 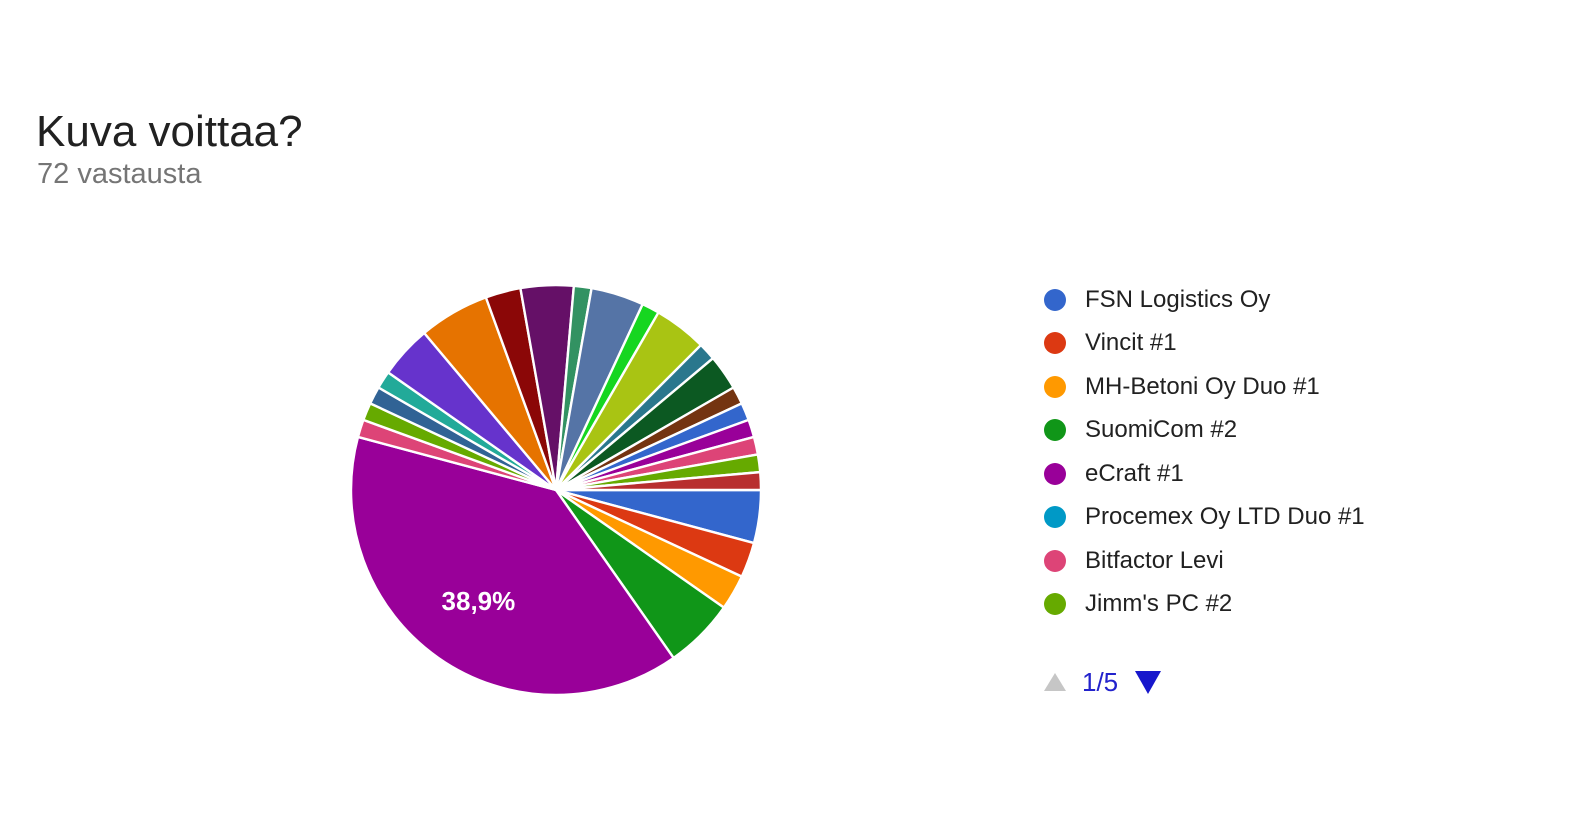 I want to click on question-title: Kuva voittaa?, so click(x=169, y=132).